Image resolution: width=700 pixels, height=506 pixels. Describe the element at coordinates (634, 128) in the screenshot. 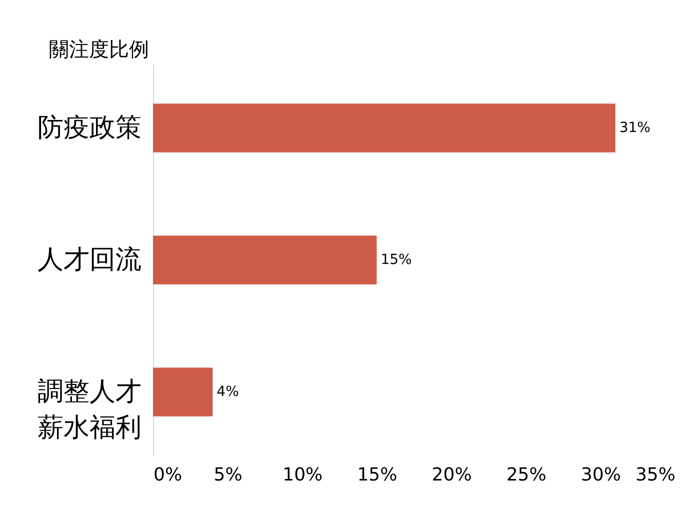

I see `data-label: 31%` at that location.